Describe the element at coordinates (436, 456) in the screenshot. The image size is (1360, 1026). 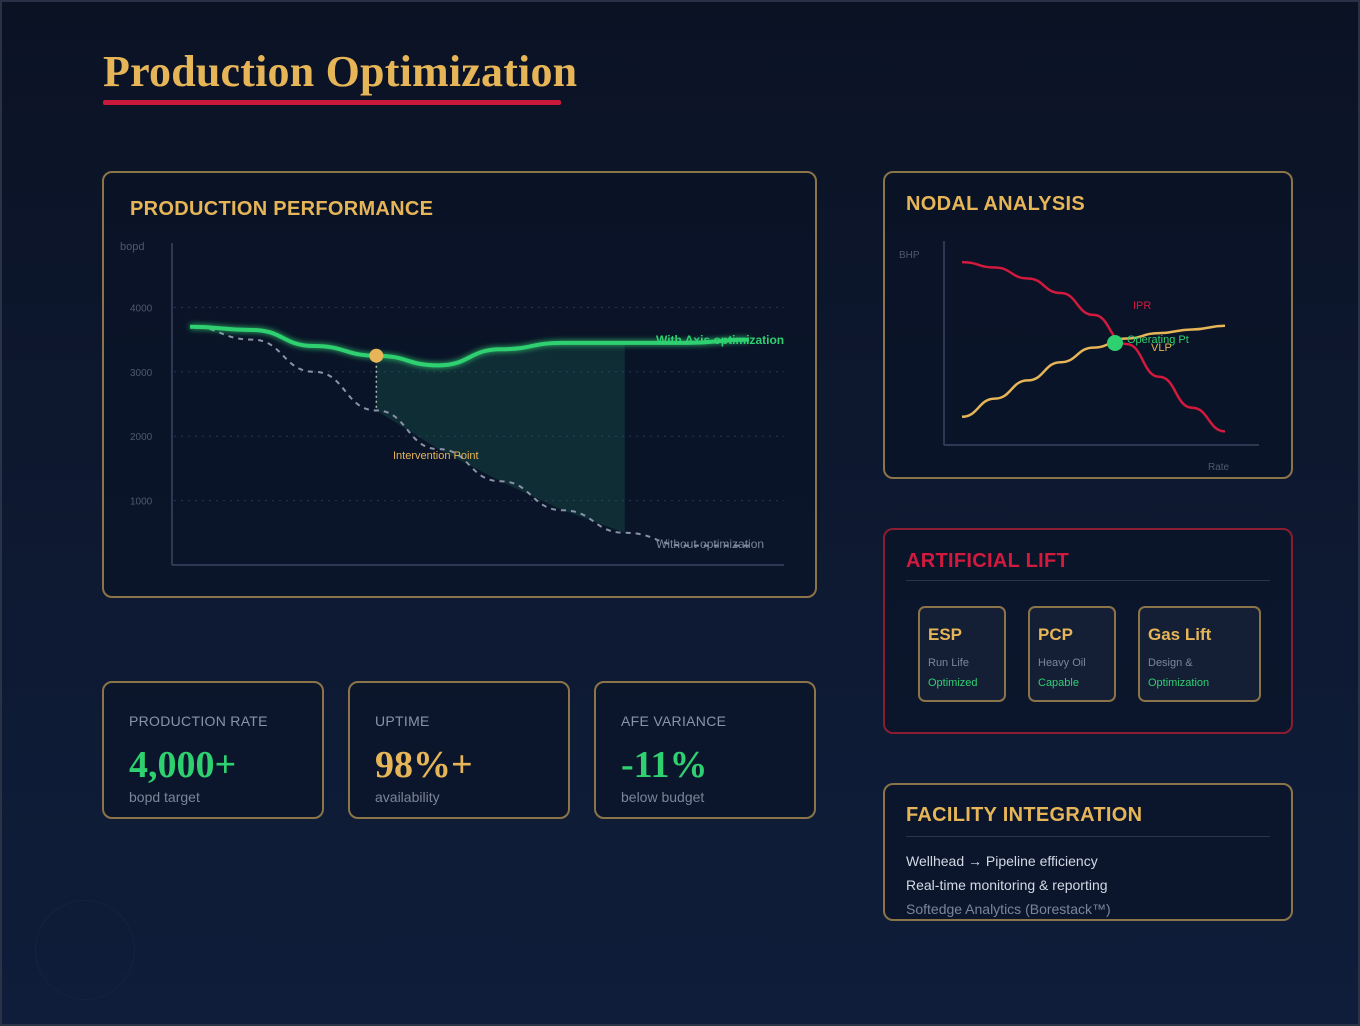
I see `intervention-label: Intervention Point` at that location.